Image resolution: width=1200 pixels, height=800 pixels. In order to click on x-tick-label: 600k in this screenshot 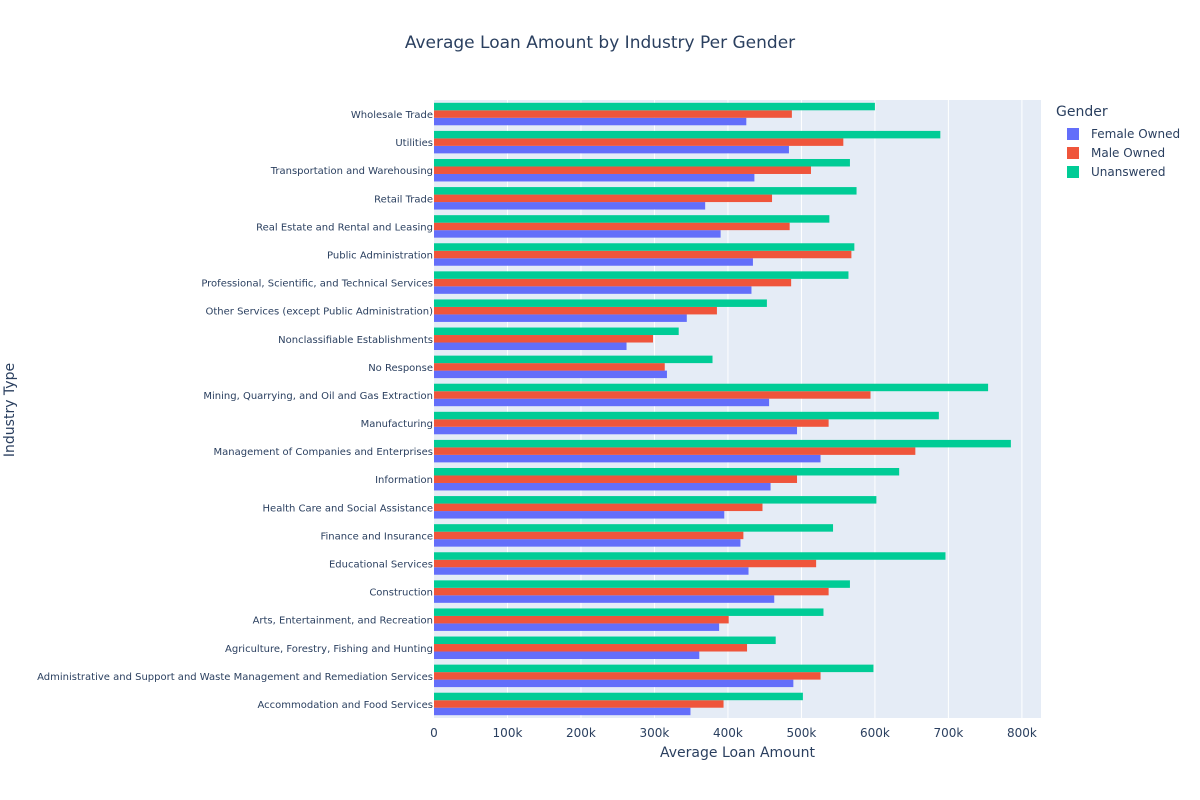, I will do `click(875, 733)`.